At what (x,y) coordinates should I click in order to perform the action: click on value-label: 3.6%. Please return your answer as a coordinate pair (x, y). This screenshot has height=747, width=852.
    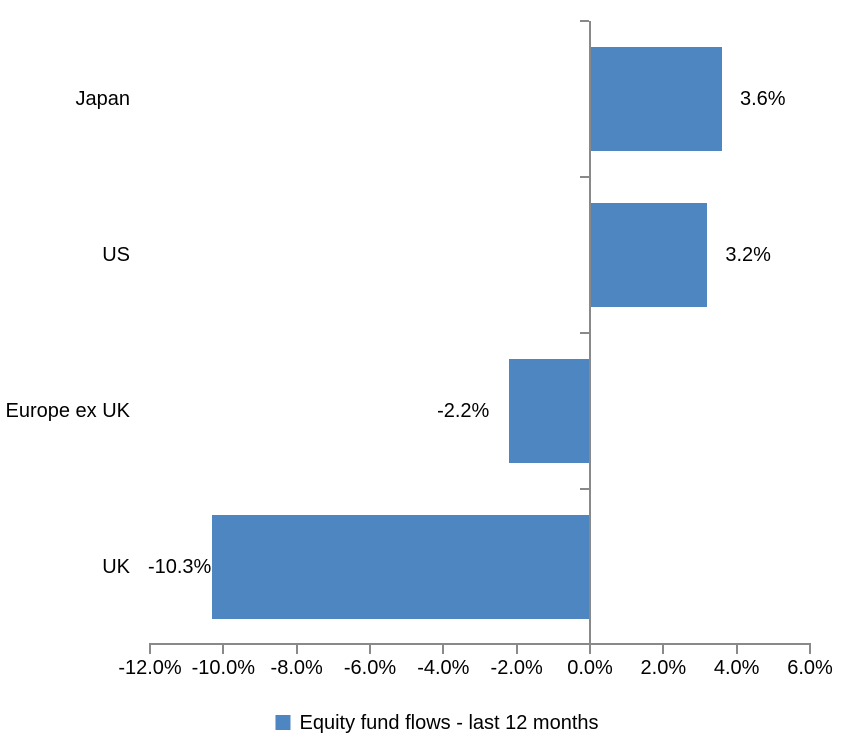
    Looking at the image, I should click on (763, 99).